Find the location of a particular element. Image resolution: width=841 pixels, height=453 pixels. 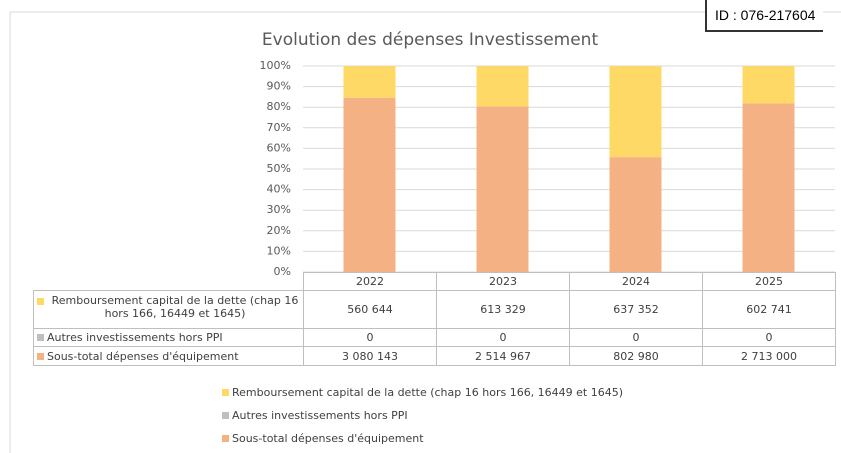

table-header-cell: 2023 is located at coordinates (503, 281).